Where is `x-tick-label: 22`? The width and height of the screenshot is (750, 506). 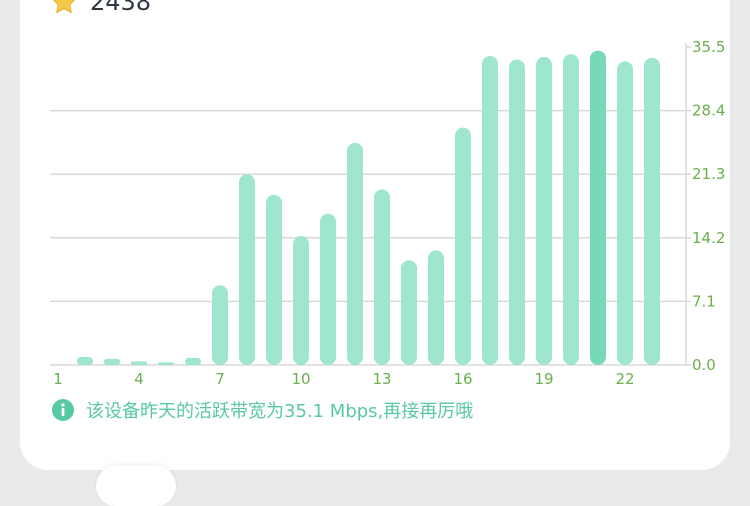
x-tick-label: 22 is located at coordinates (624, 379).